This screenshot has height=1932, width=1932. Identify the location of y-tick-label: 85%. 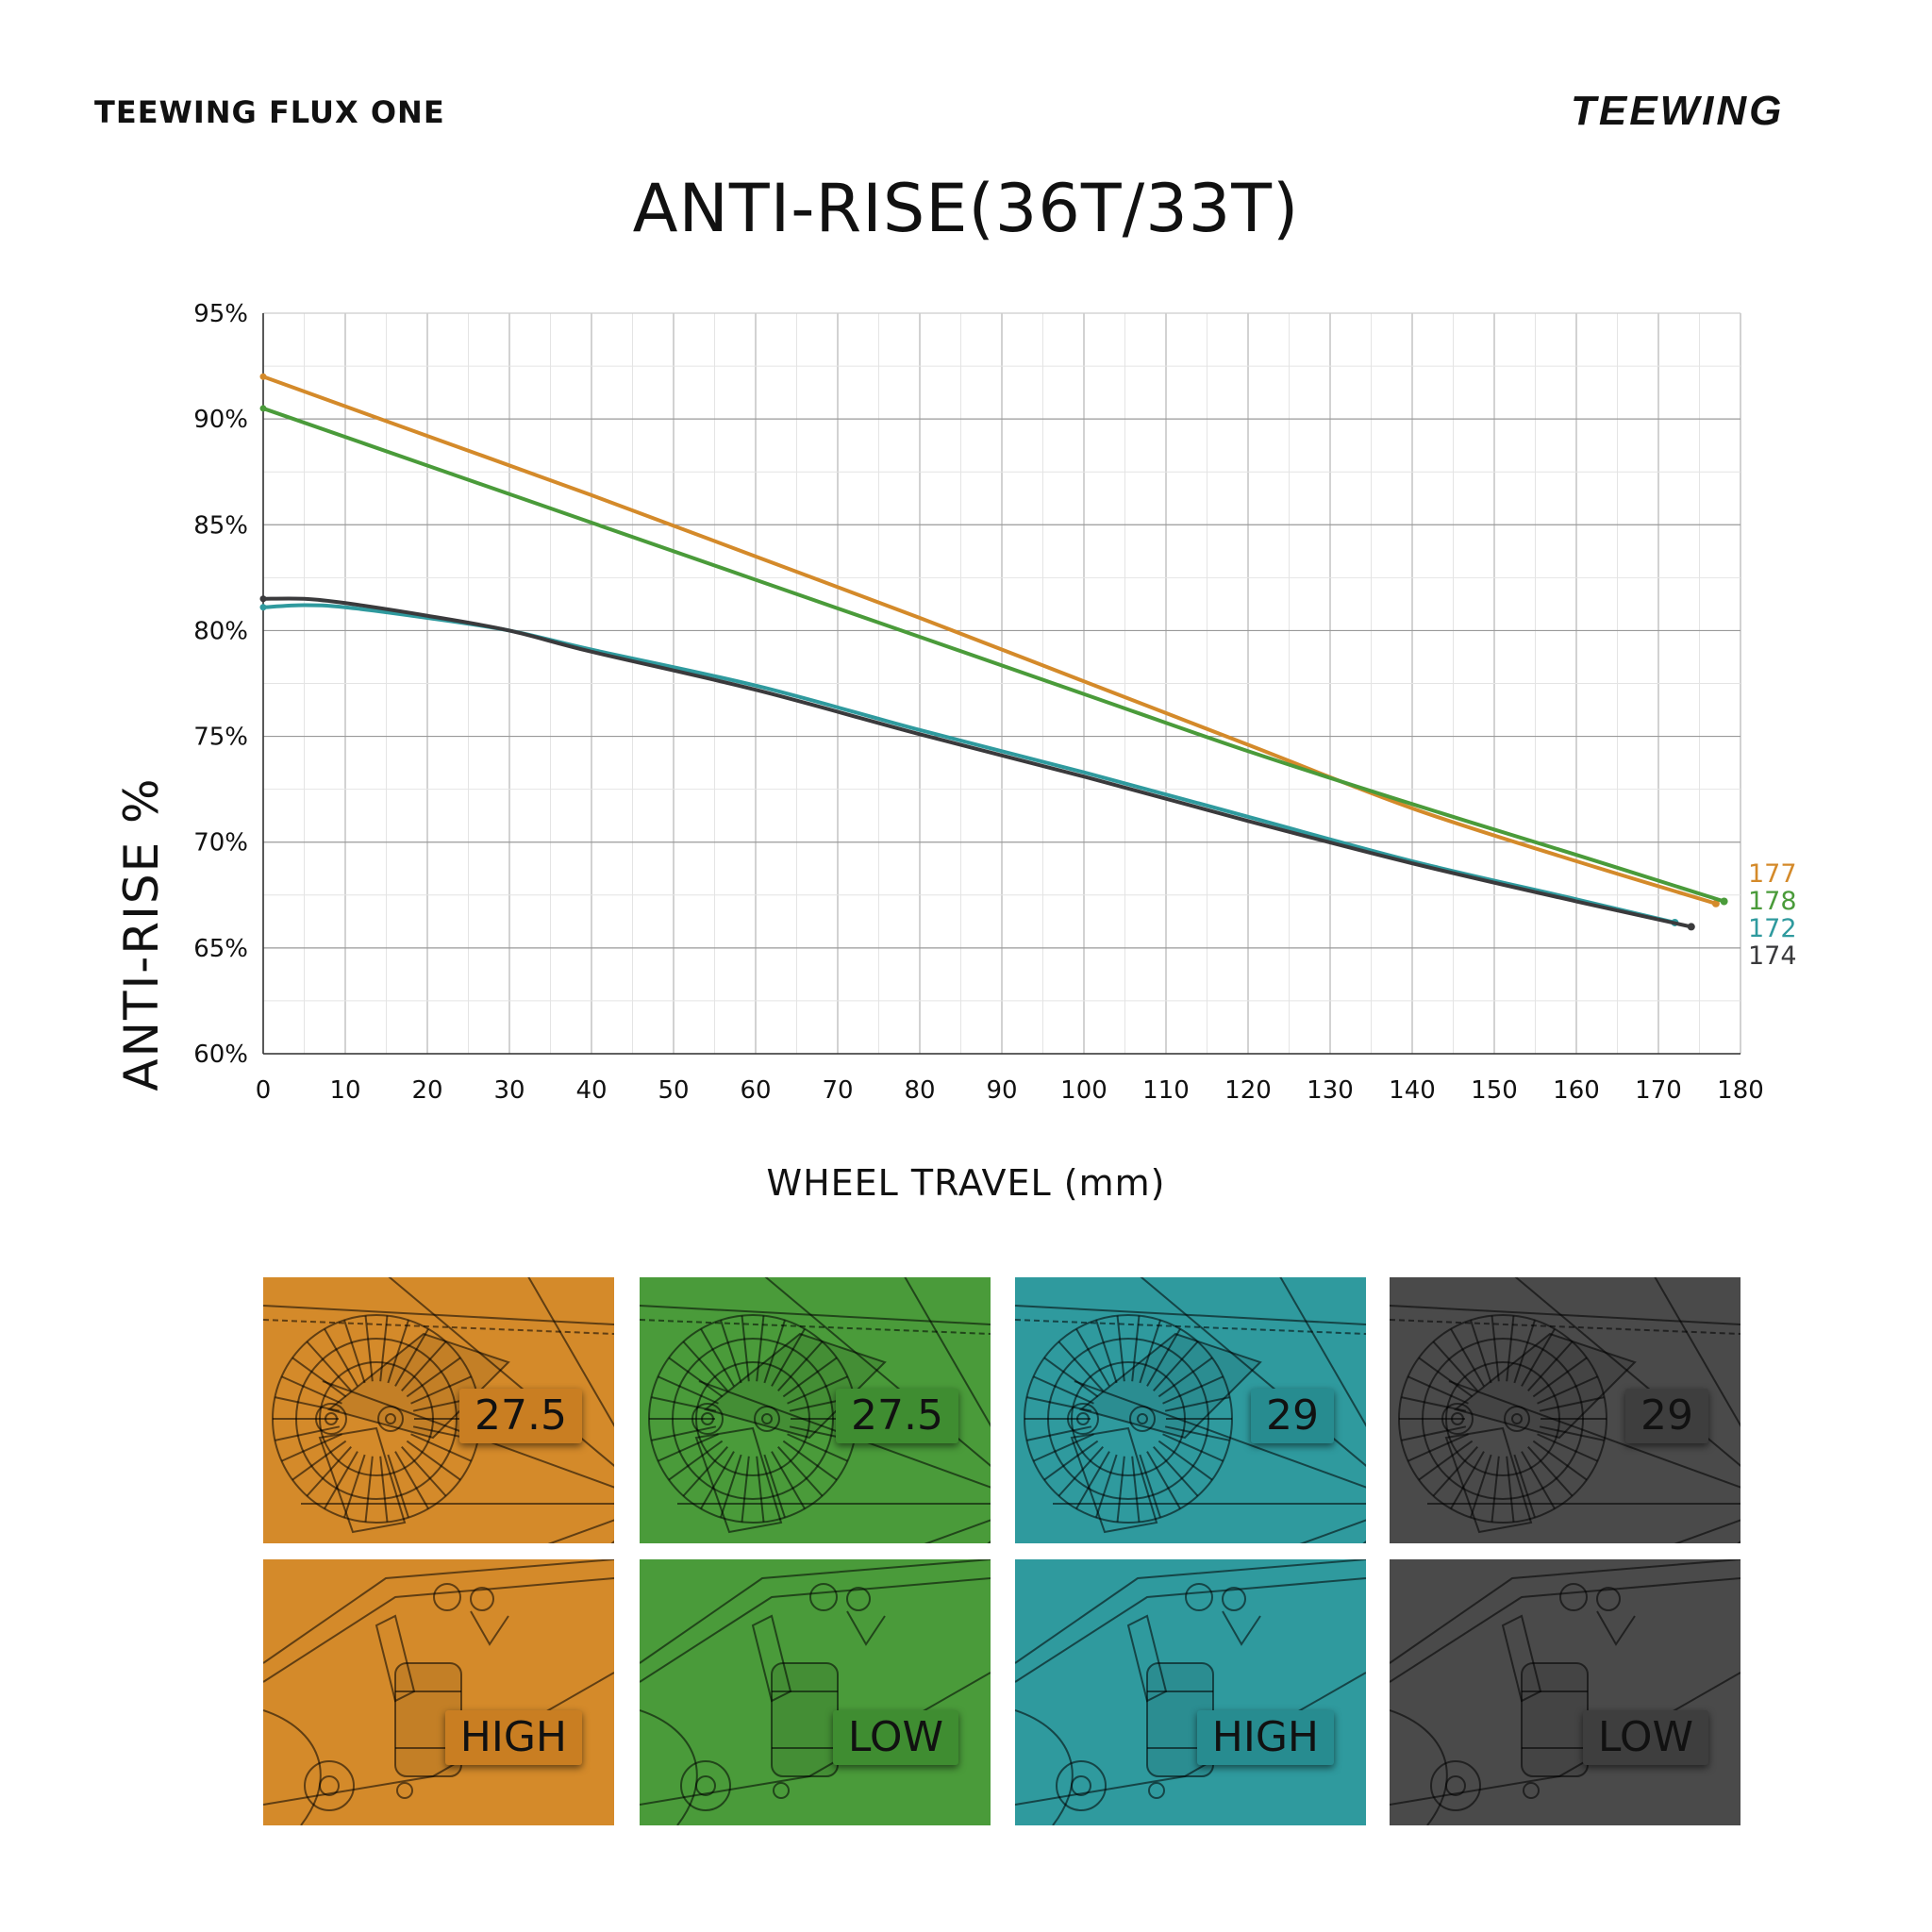
(220, 525).